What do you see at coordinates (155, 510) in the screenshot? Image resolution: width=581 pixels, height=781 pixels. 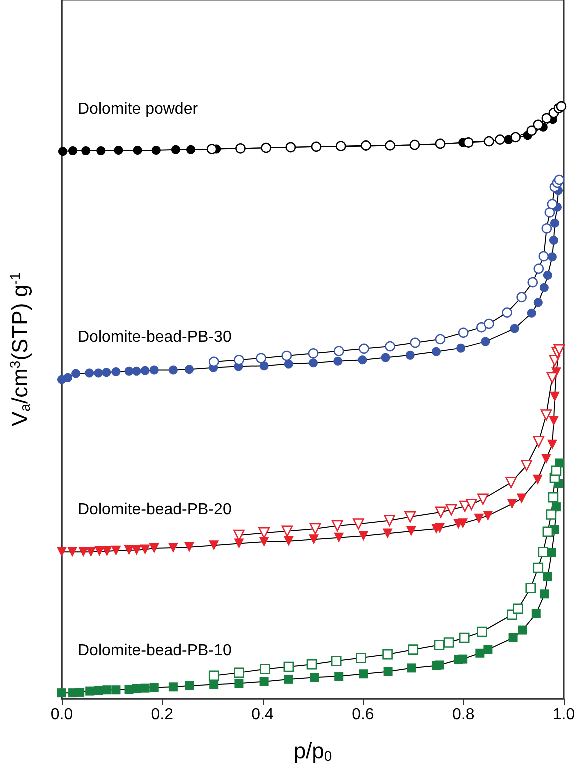 I see `series-label: Dolomite-bead-PB-20` at bounding box center [155, 510].